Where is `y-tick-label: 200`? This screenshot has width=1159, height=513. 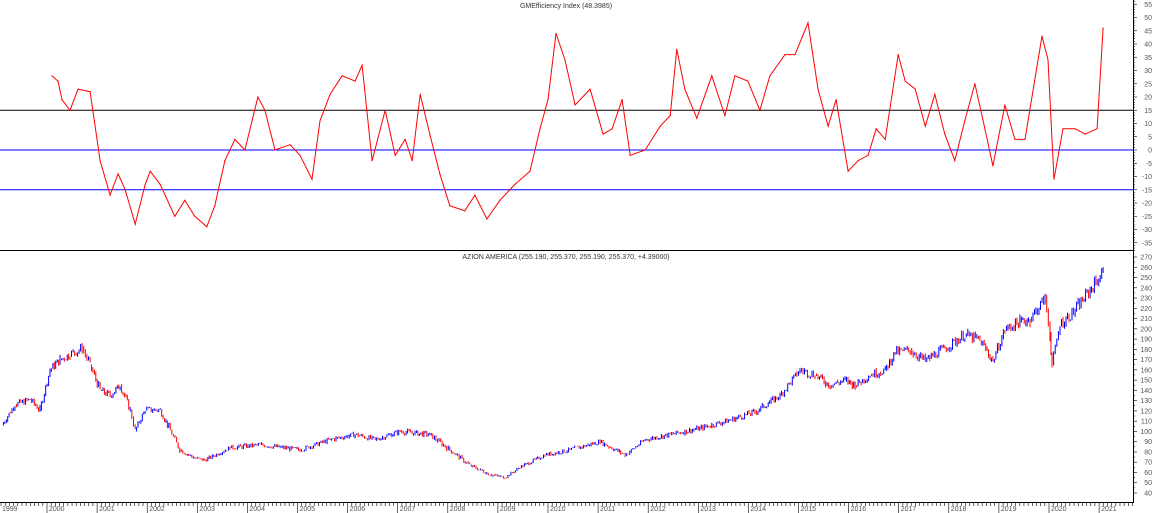 y-tick-label: 200 is located at coordinates (1146, 329).